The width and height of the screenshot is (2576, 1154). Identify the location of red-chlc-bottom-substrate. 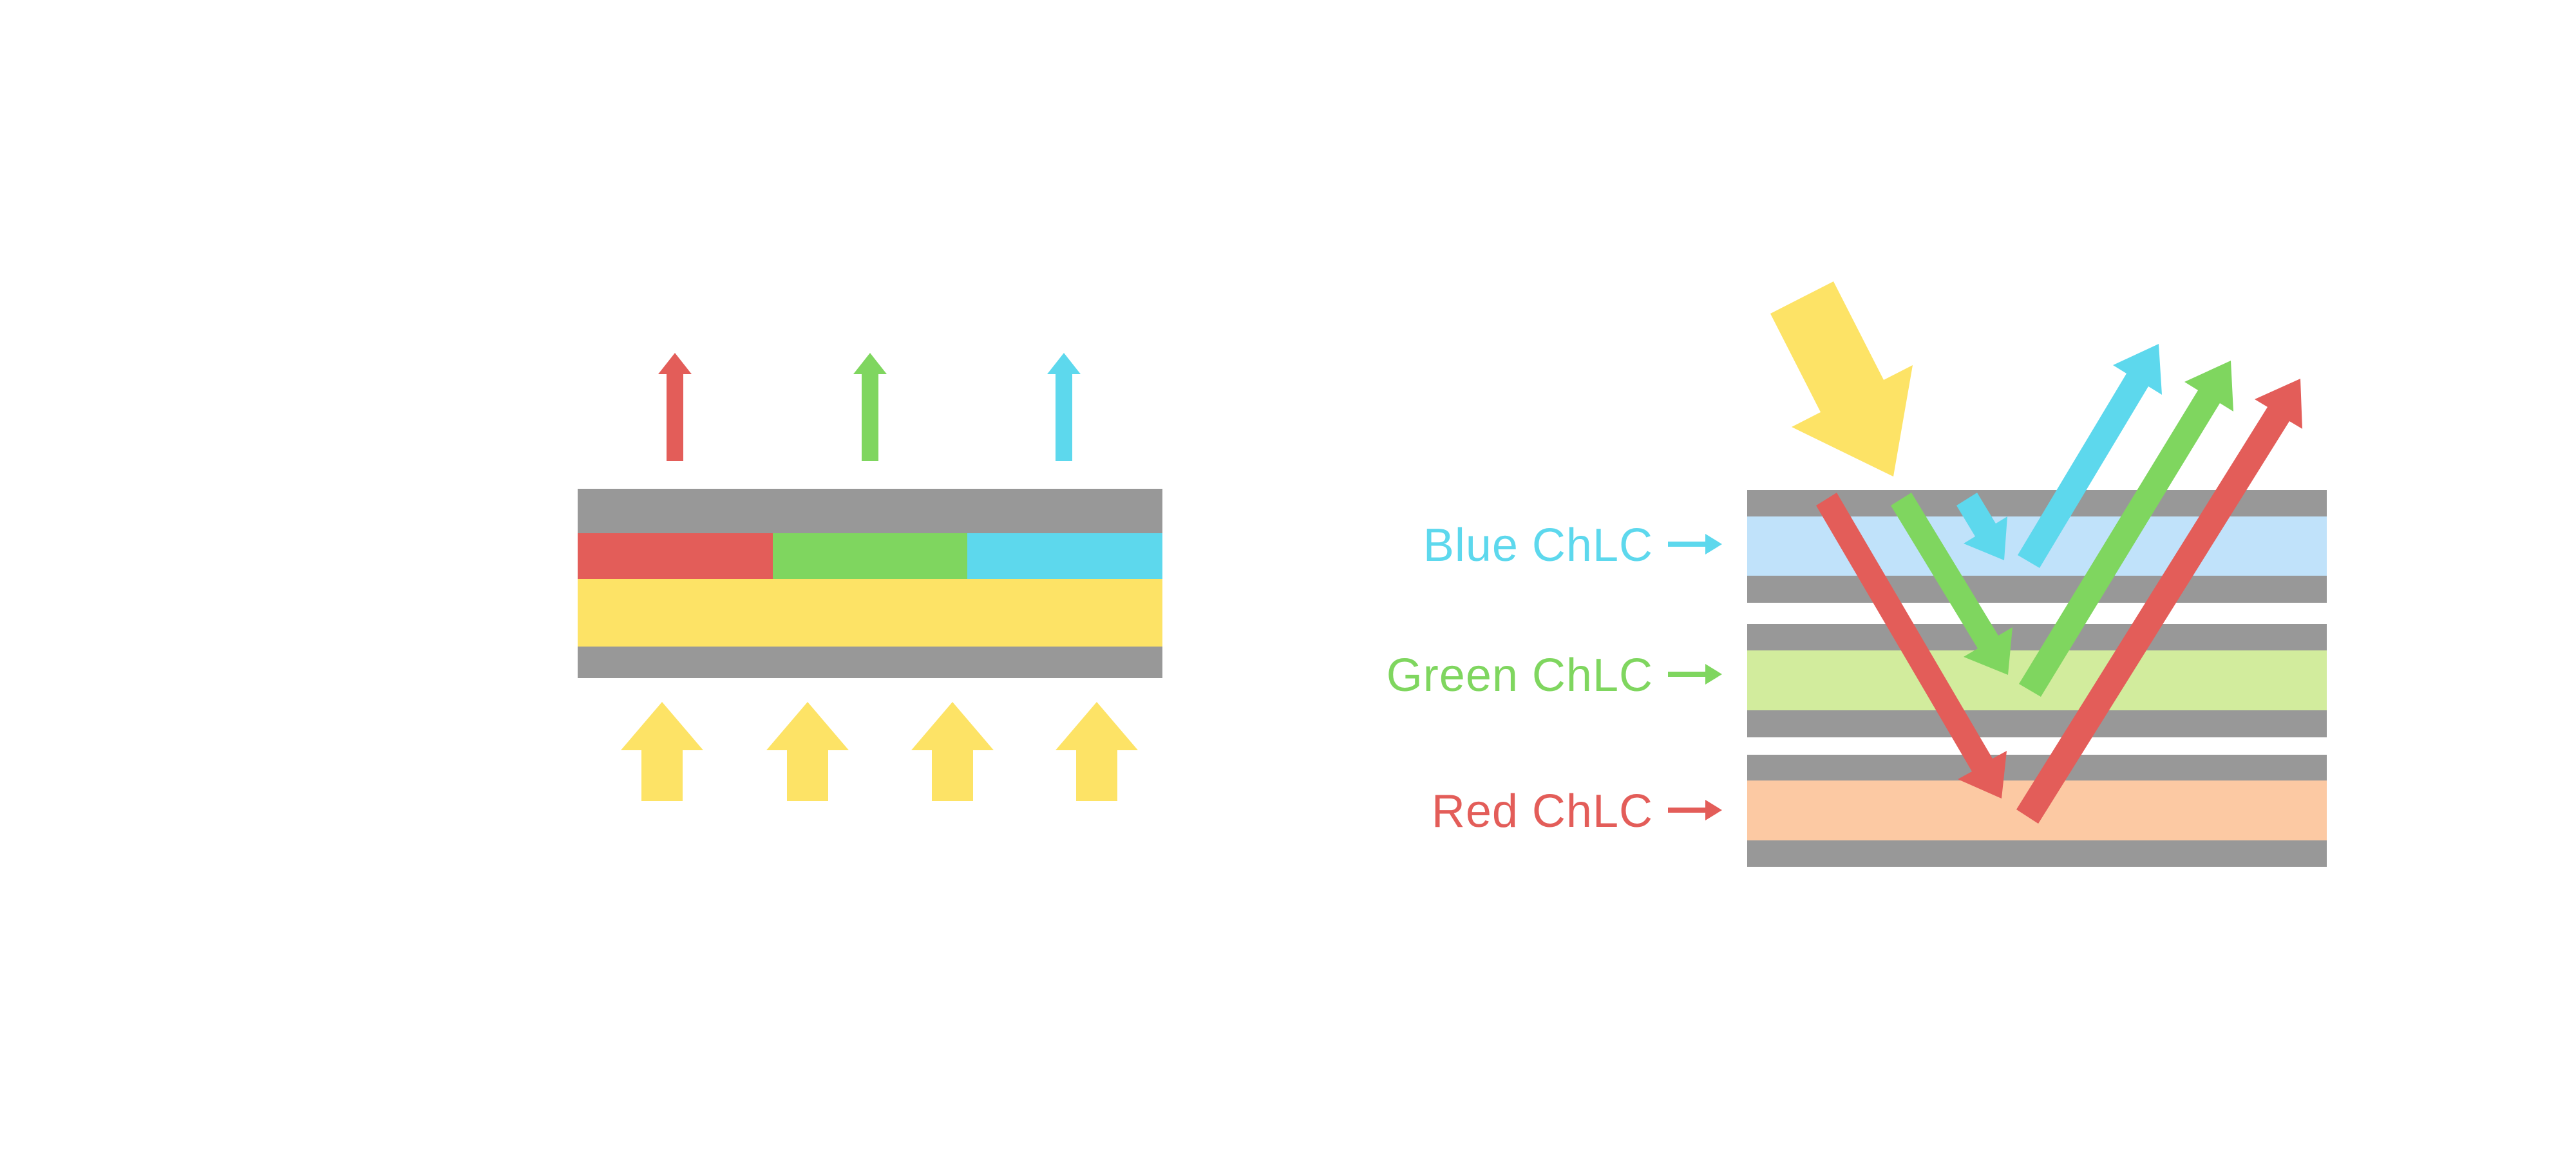
(2037, 853).